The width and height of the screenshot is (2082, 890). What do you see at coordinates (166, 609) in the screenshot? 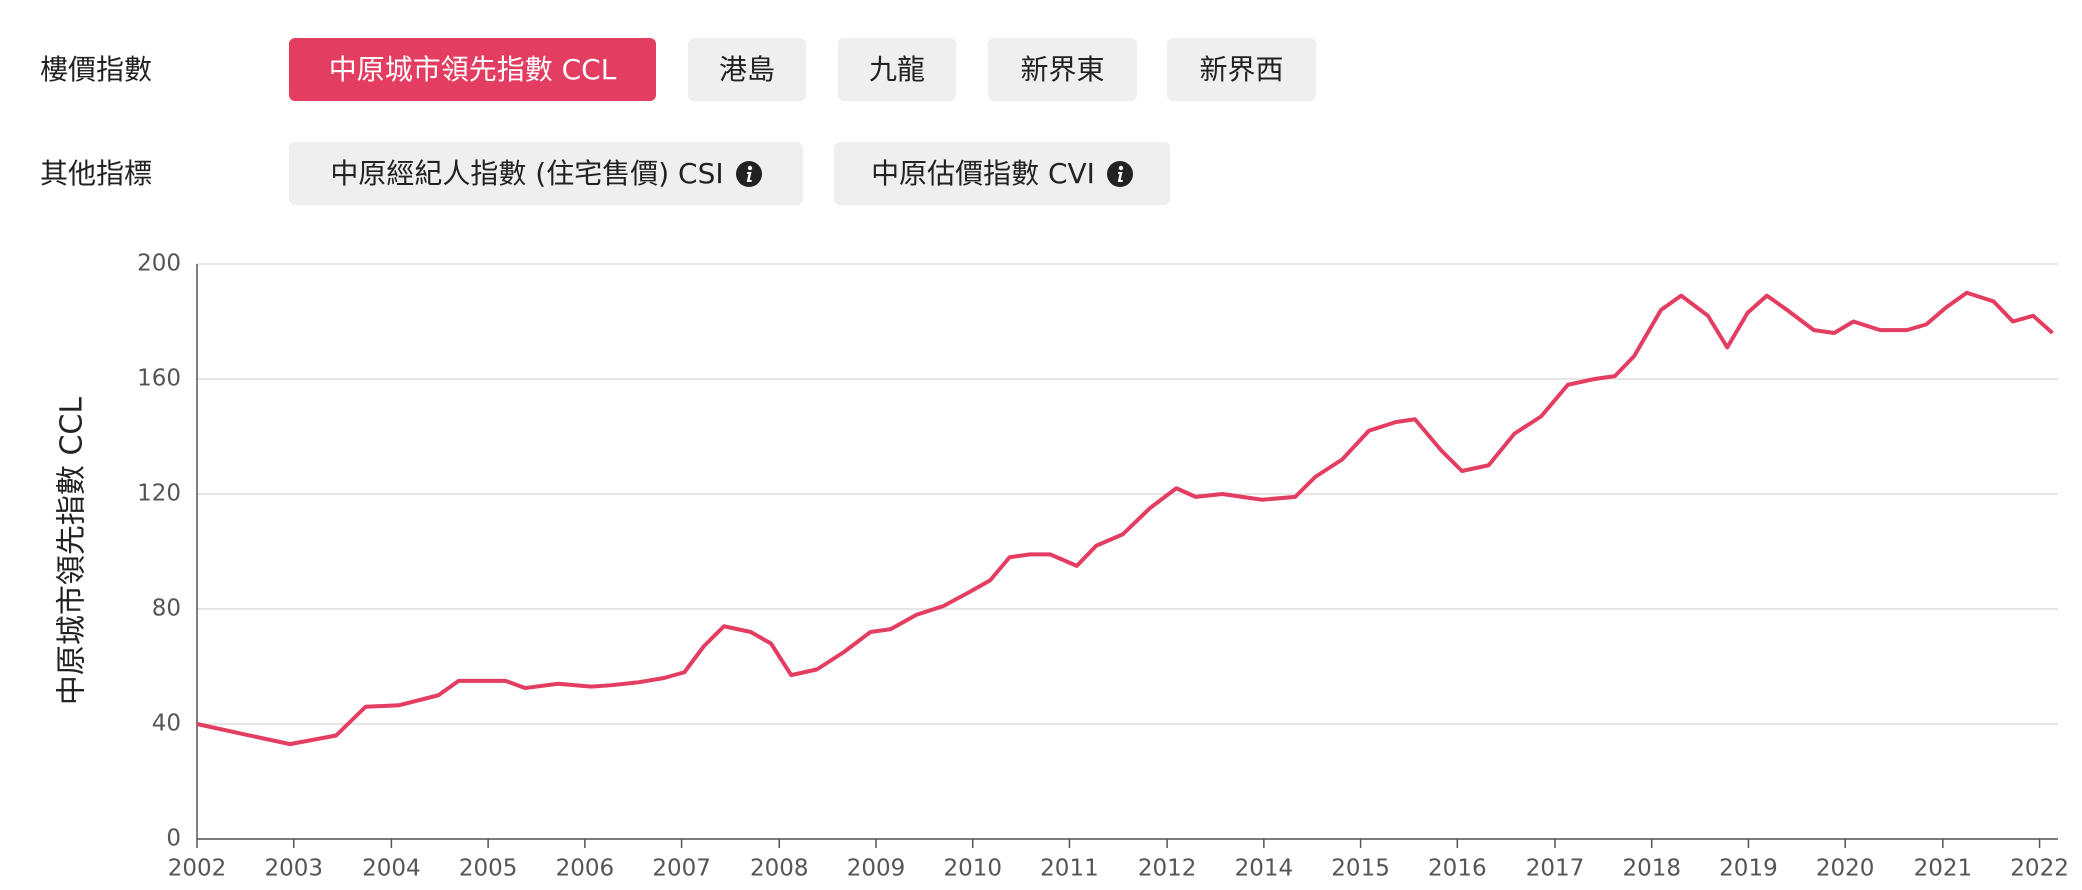
I see `y-tick-label: 80` at bounding box center [166, 609].